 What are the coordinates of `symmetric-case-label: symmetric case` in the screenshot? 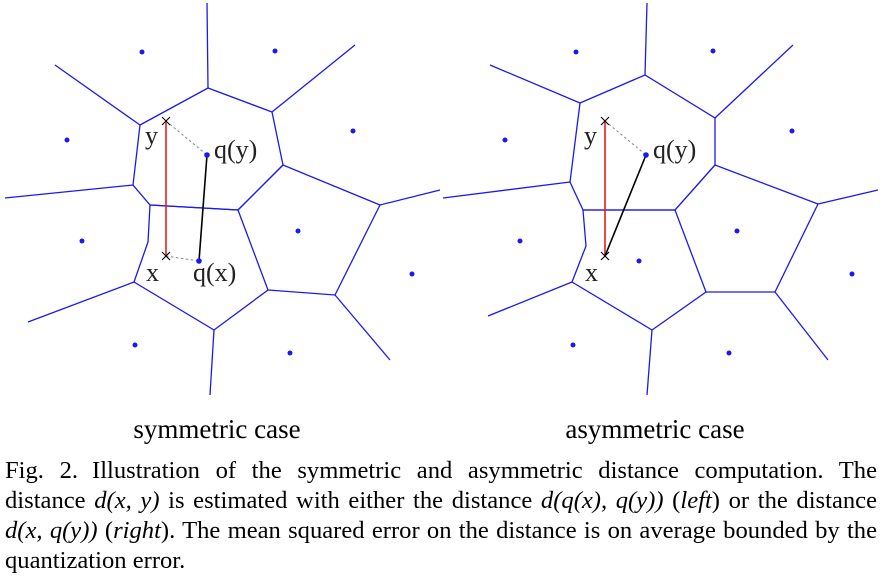 It's located at (216, 429).